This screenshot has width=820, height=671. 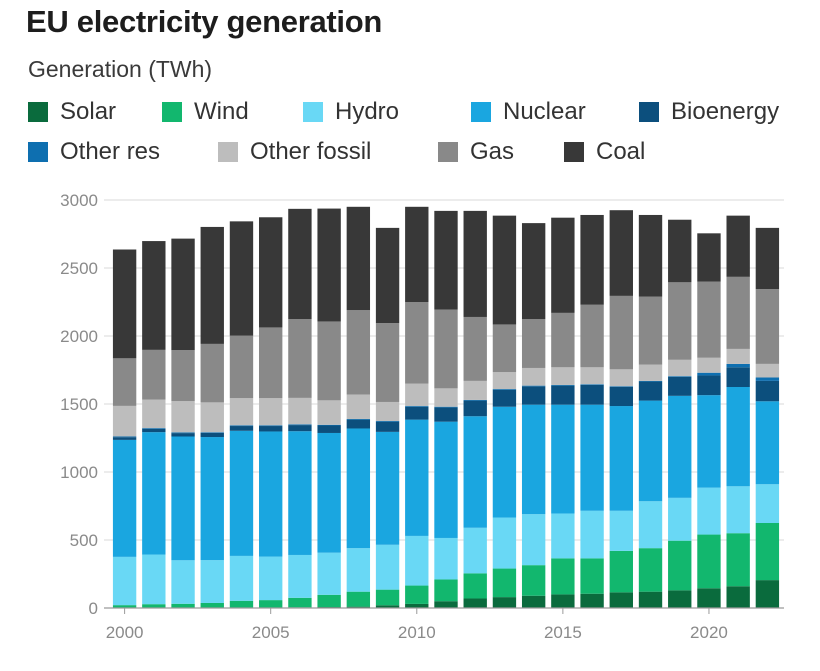 What do you see at coordinates (738, 560) in the screenshot?
I see `bar-wind-2021` at bounding box center [738, 560].